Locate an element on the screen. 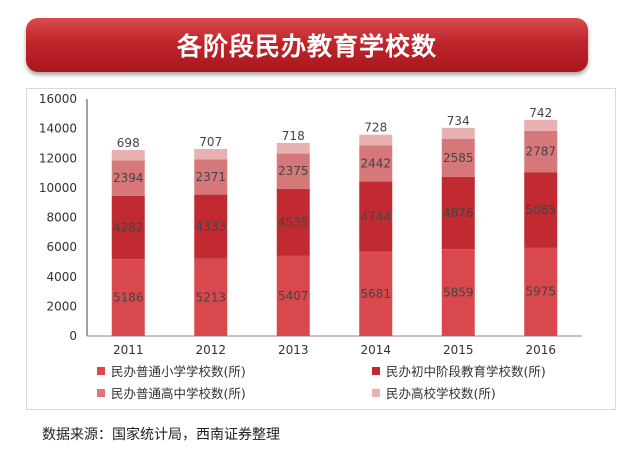  data-label: 4744 is located at coordinates (375, 217).